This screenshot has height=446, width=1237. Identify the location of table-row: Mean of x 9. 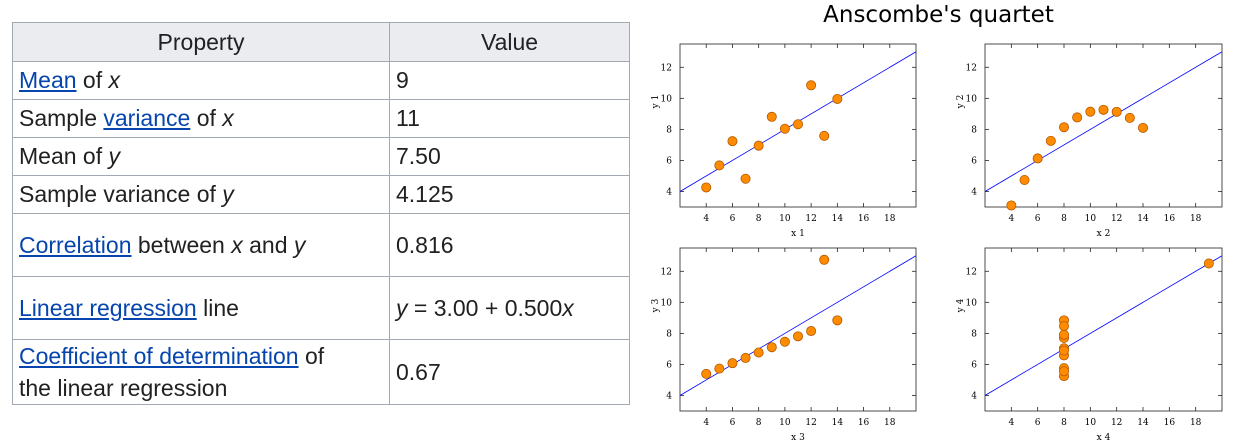
(321, 80).